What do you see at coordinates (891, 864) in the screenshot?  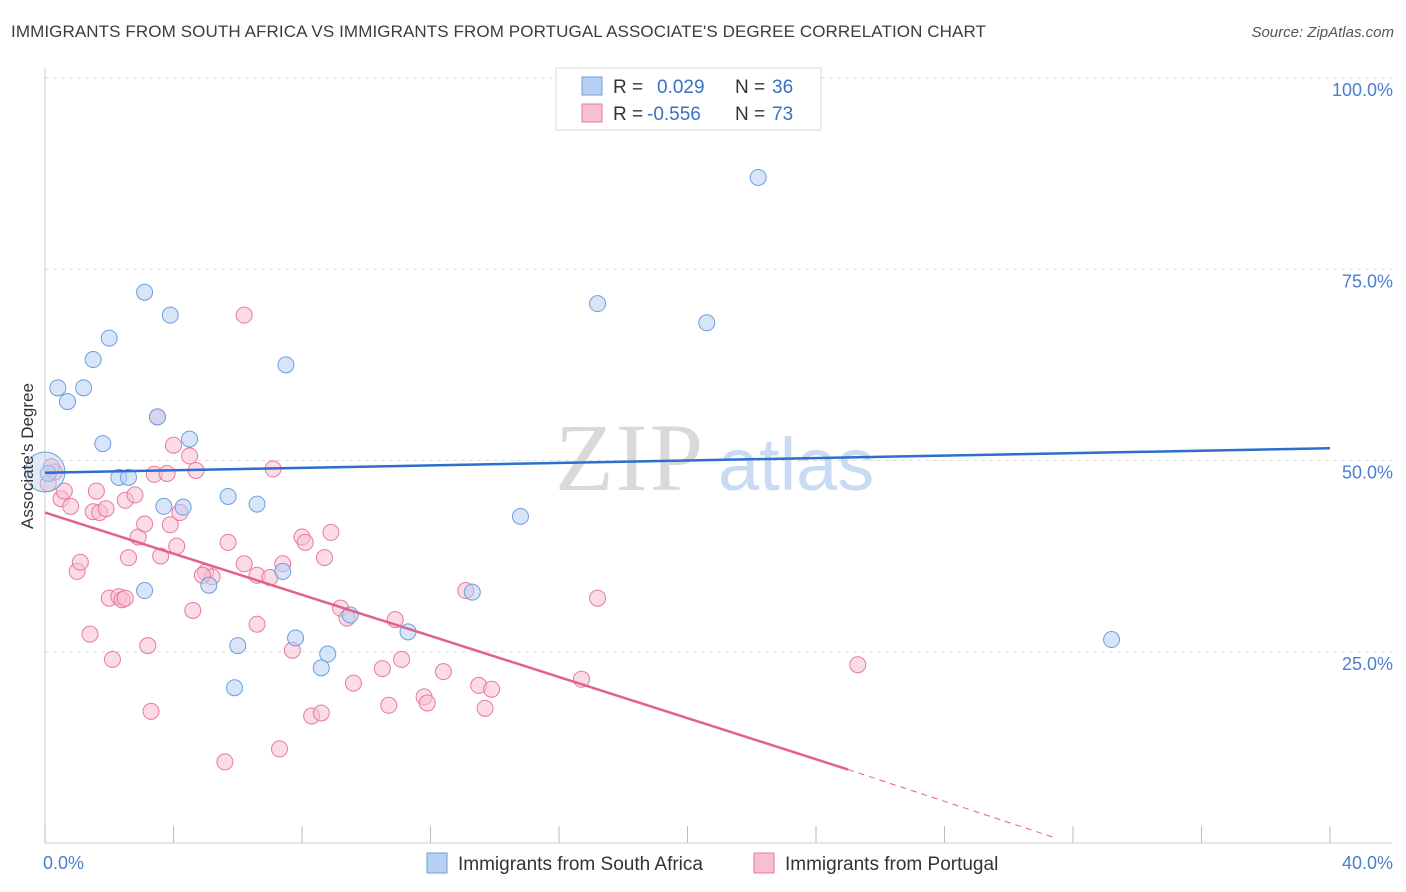 I see `bottom-legend-label-portugal: Immigrants from Portugal` at bounding box center [891, 864].